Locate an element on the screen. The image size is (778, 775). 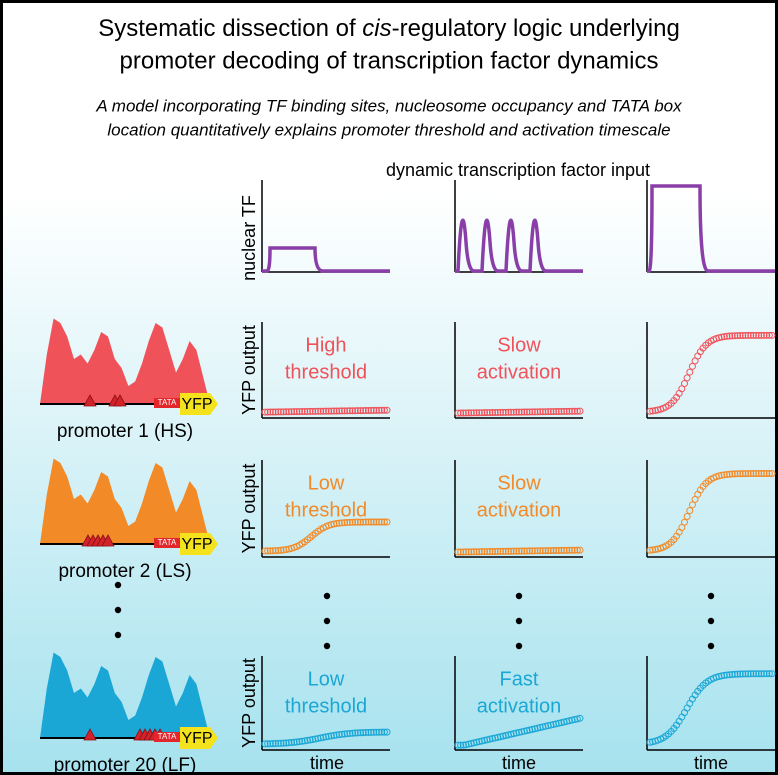
tf-input-trace is located at coordinates (711, 228).